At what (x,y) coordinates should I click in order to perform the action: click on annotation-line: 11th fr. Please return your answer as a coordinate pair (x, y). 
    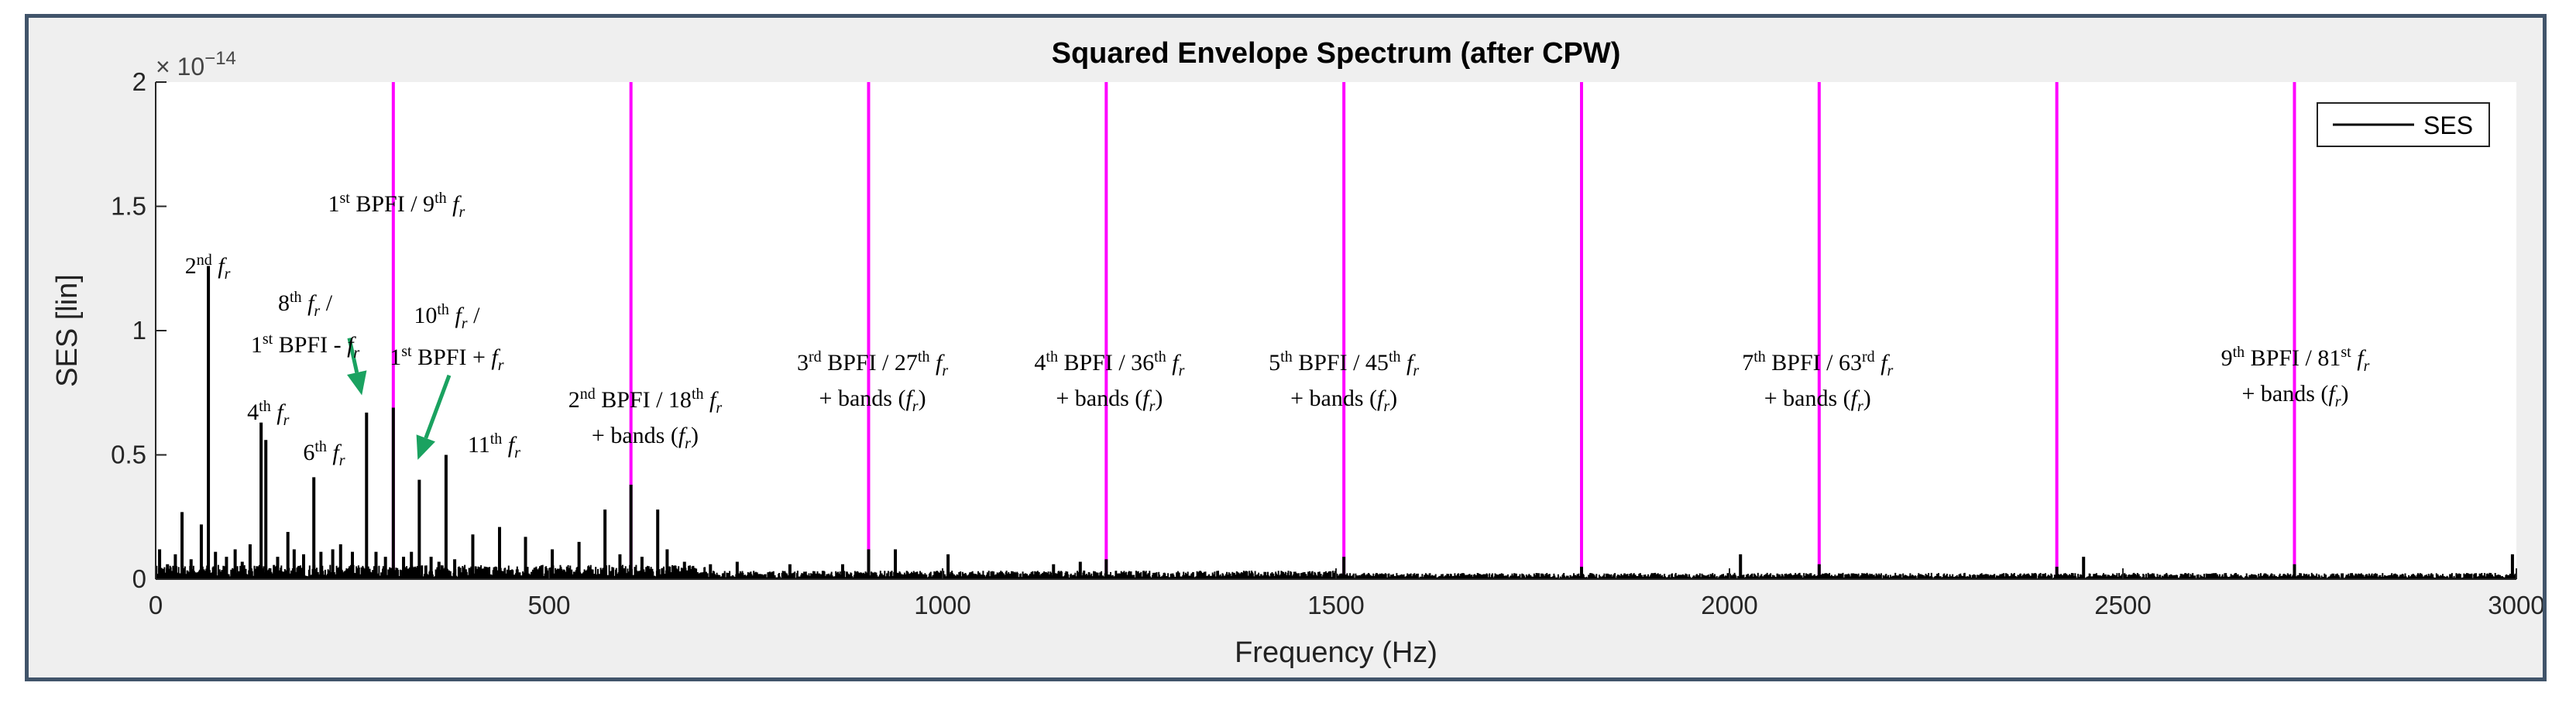
    Looking at the image, I should click on (494, 446).